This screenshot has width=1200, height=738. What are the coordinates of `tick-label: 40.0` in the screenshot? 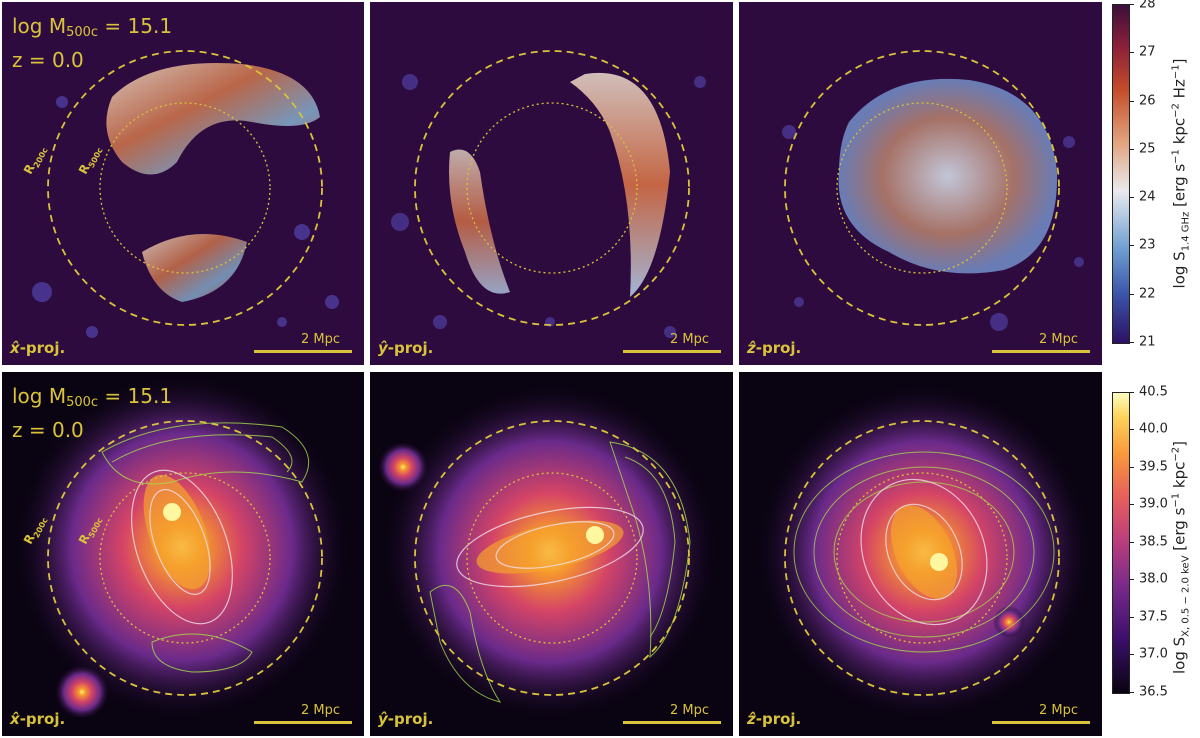 It's located at (1153, 429).